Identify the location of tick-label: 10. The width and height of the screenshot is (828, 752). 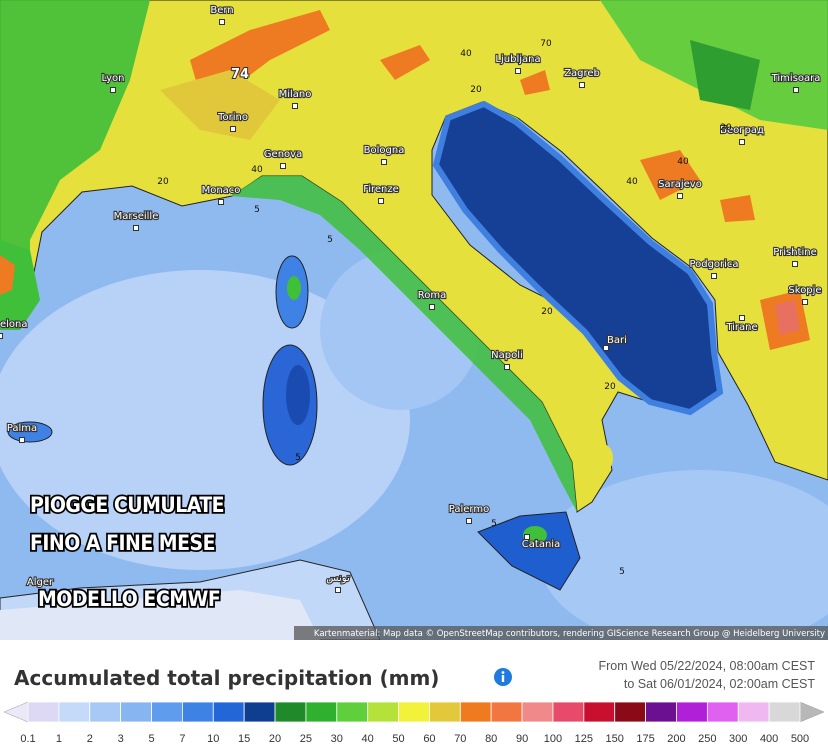
(213, 739).